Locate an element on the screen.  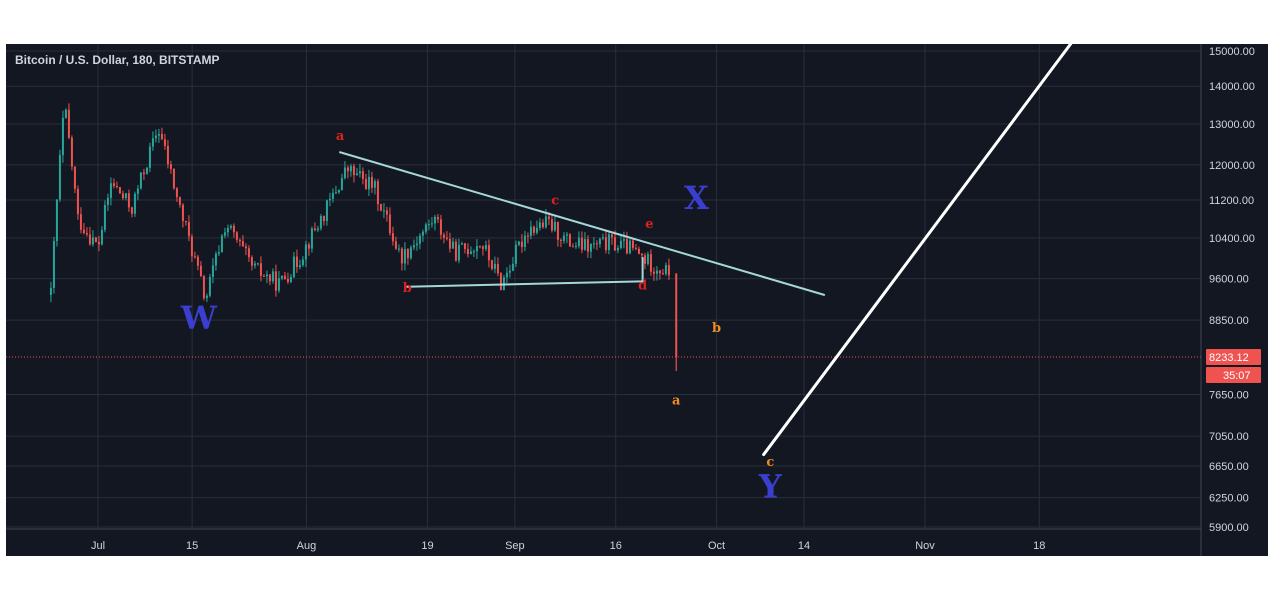
x-tick-label: 19 is located at coordinates (427, 546).